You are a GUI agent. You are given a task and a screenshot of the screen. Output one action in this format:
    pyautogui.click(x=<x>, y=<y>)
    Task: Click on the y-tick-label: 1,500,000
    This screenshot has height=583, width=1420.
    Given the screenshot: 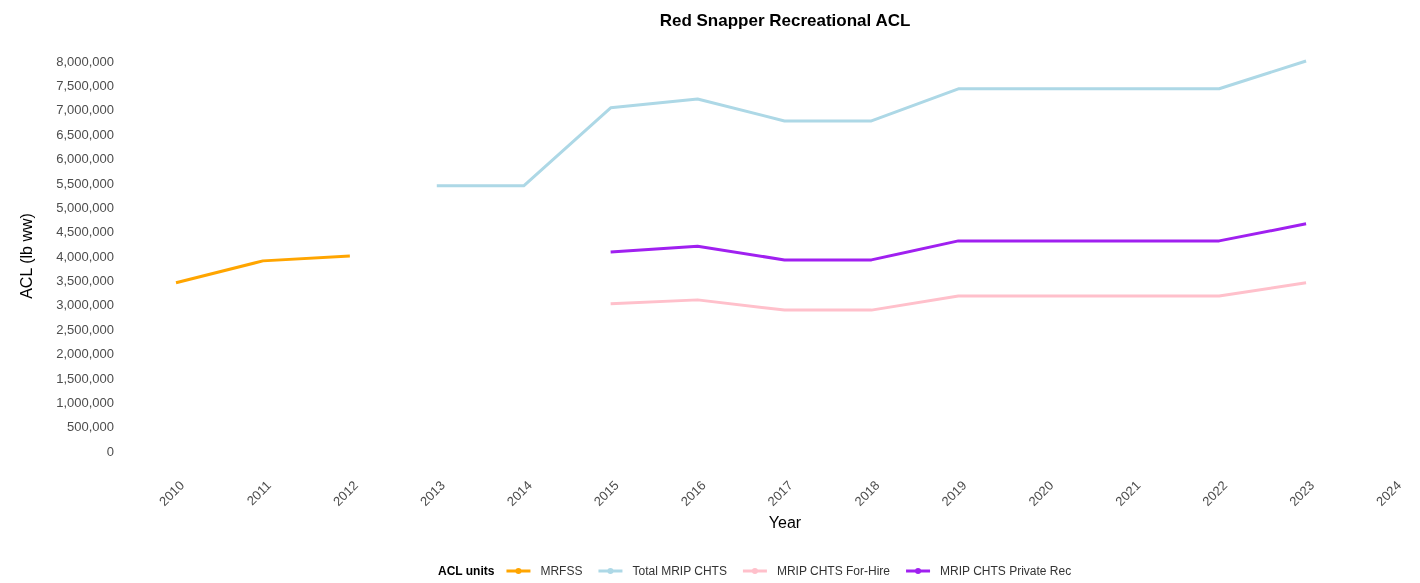 What is the action you would take?
    pyautogui.click(x=85, y=378)
    